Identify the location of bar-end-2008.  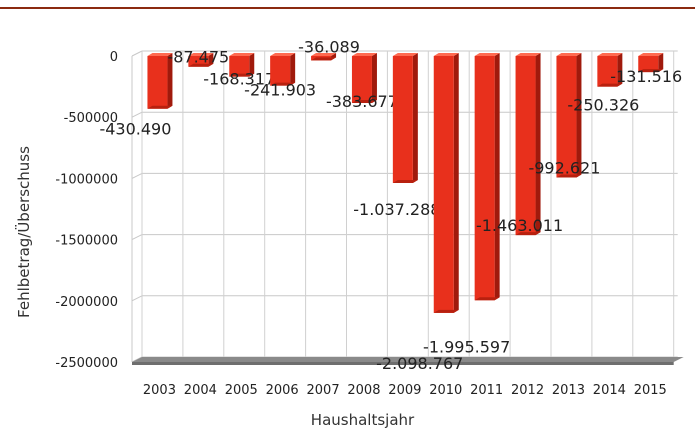
(364, 101).